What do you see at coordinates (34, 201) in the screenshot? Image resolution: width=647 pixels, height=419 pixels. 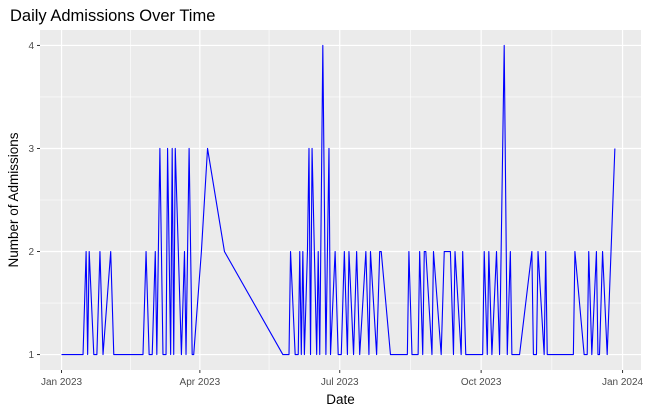 I see `y-axis: 1 2 3 4` at bounding box center [34, 201].